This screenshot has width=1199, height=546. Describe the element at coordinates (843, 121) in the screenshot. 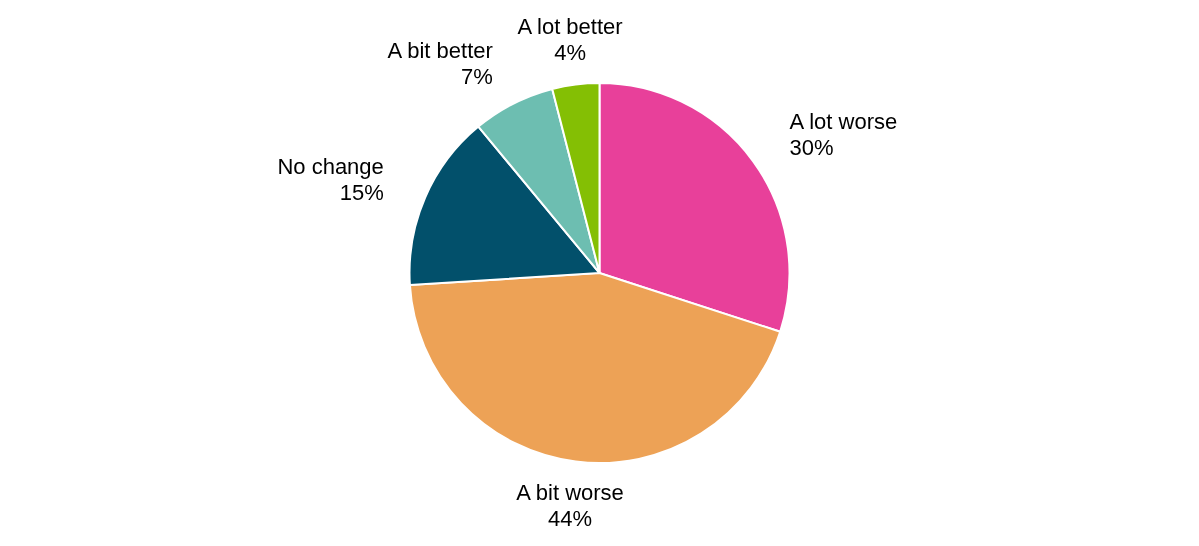

I see `slice-label: A lot worse` at that location.